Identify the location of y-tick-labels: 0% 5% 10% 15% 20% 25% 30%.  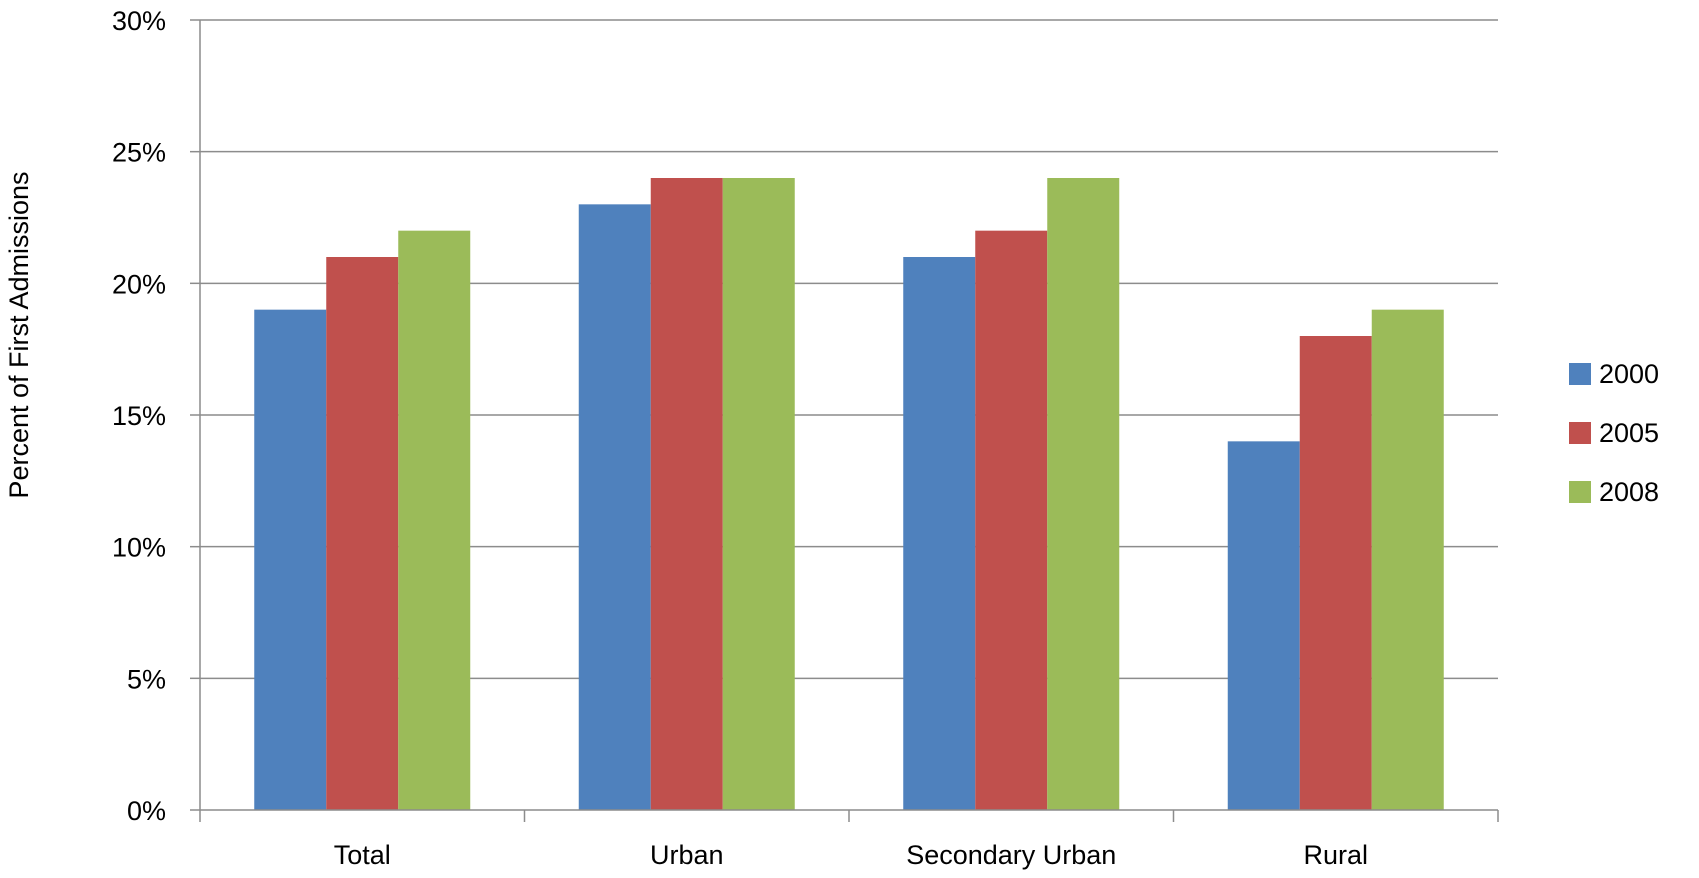
(139, 416).